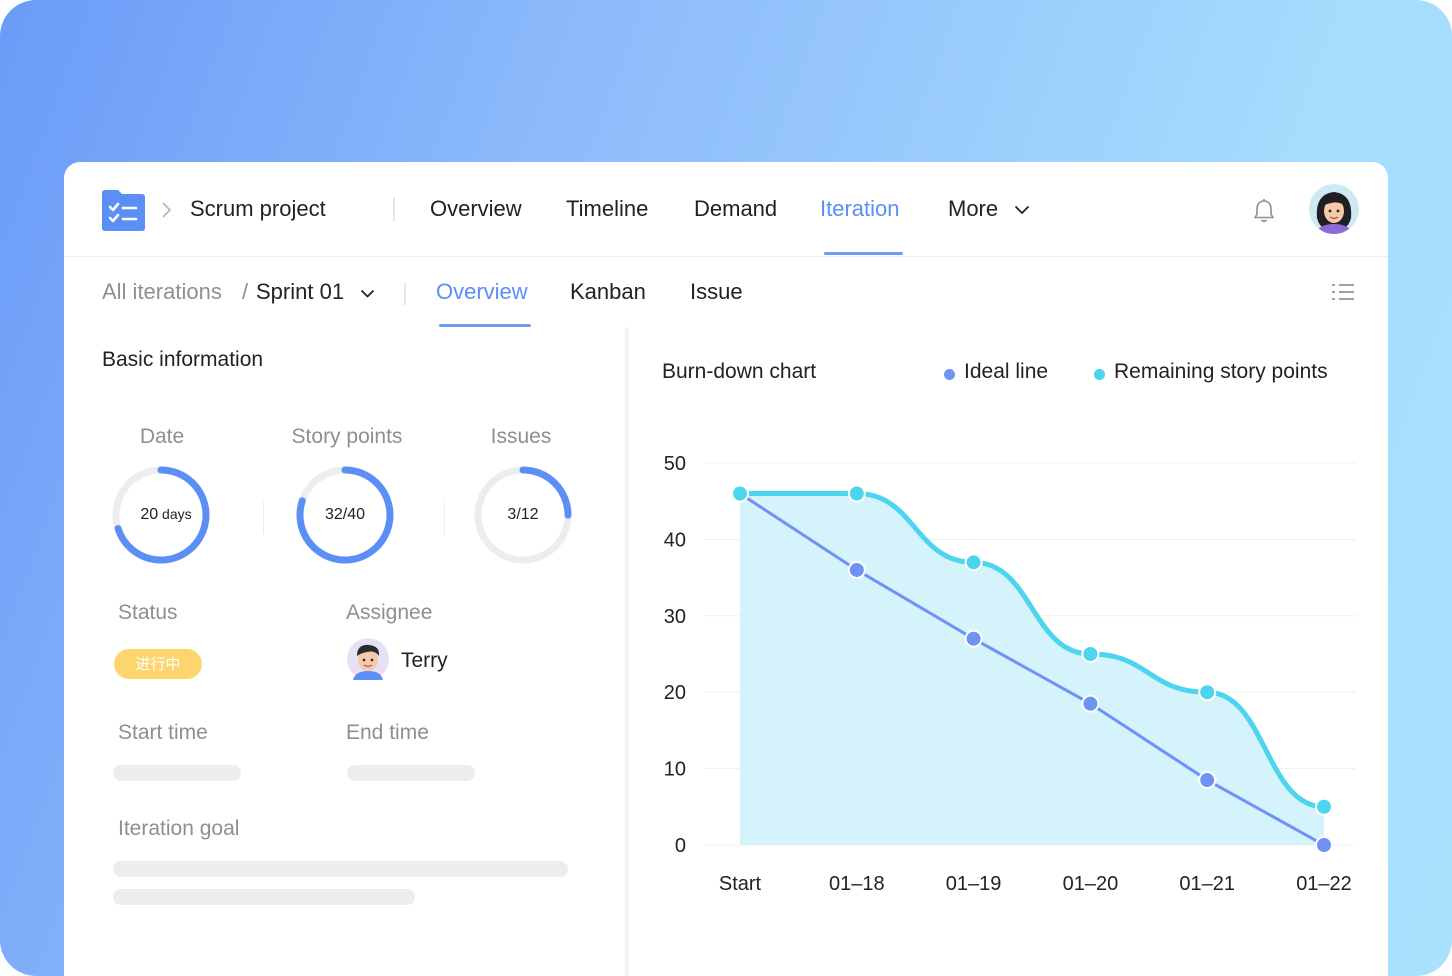 This screenshot has height=976, width=1452. I want to click on assignee-name: Terry, so click(424, 660).